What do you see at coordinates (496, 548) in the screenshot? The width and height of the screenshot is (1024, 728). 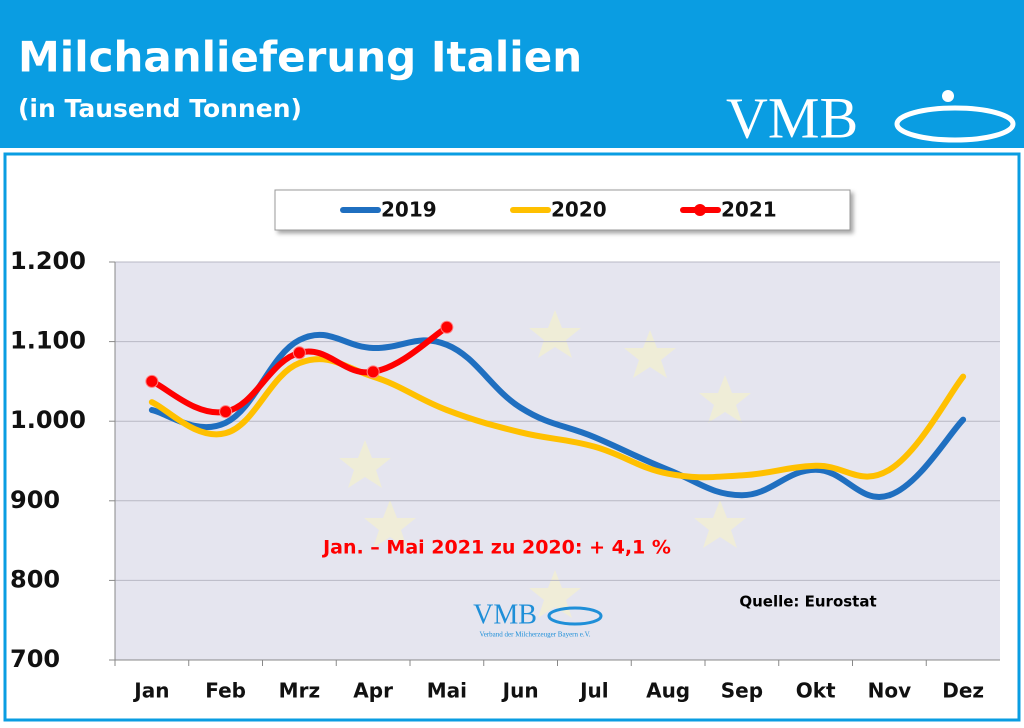 I see `annotation: Jan. – Mai 2021 zu 2020: + 4,1 %` at bounding box center [496, 548].